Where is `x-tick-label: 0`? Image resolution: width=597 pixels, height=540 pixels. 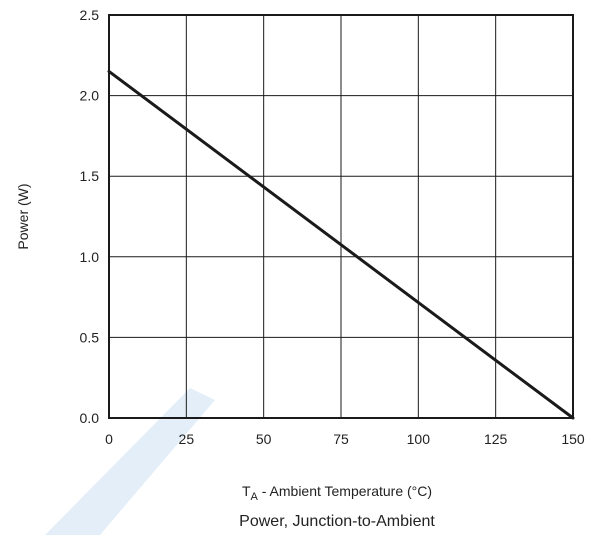
x-tick-label: 0 is located at coordinates (109, 439).